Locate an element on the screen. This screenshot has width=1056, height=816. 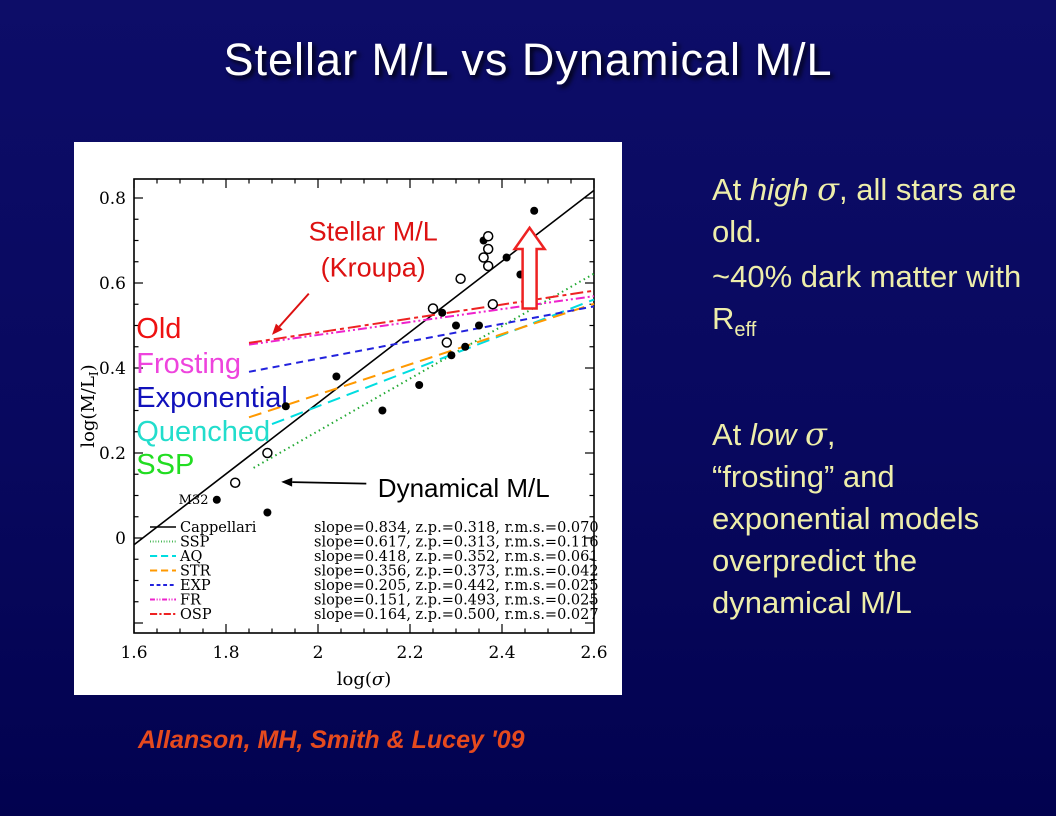
legend-params: slope=0.164, z.p.=0.500, r.m.s.=0.027 is located at coordinates (456, 615).